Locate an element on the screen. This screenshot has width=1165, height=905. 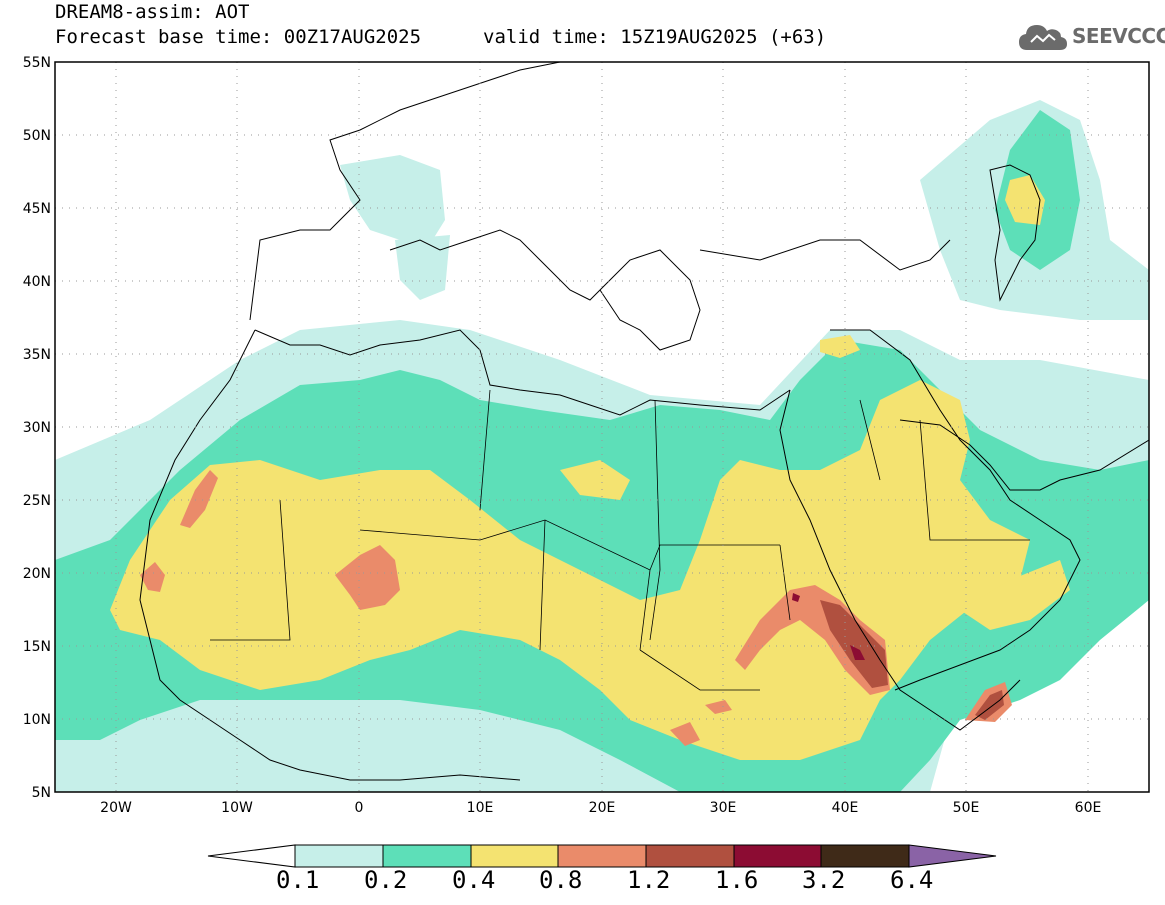
lon-tick: 60E is located at coordinates (1088, 808).